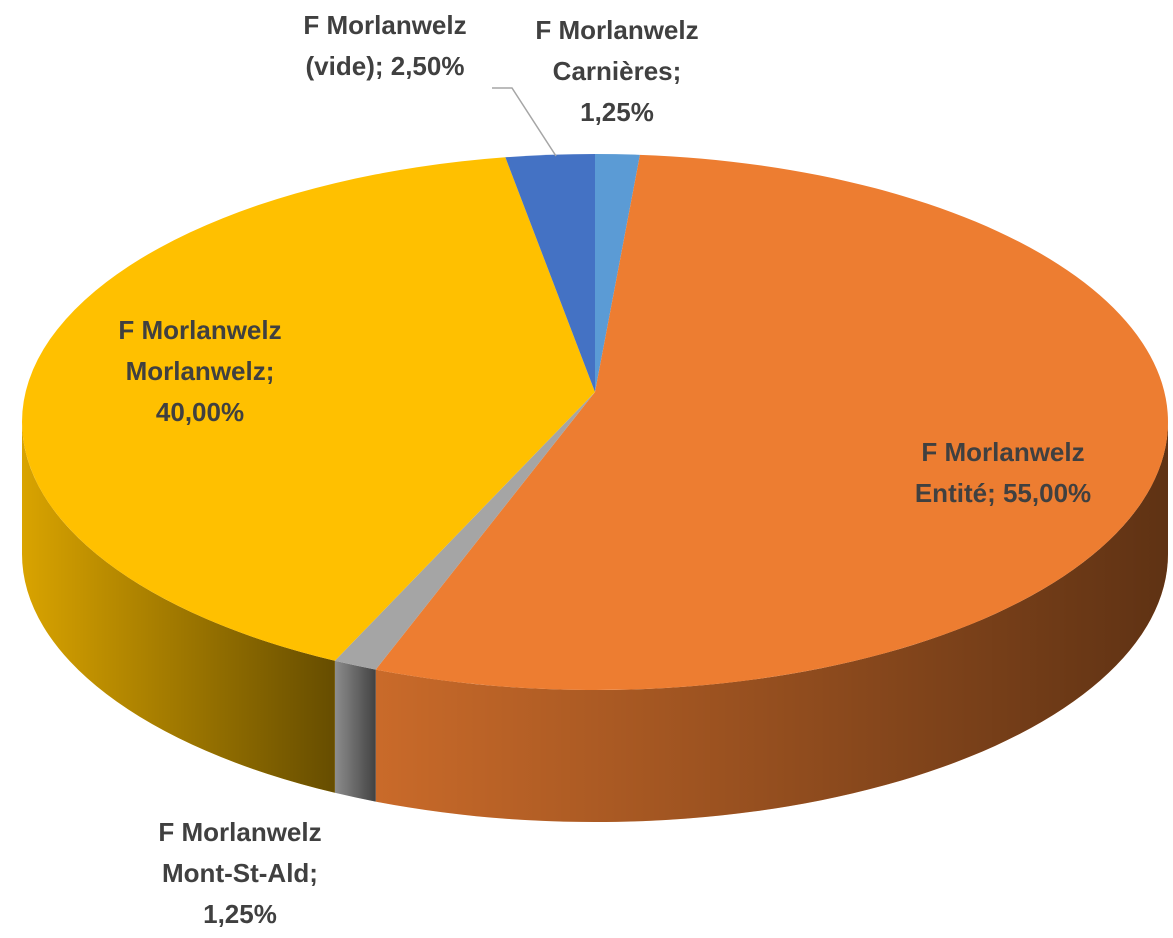  I want to click on value-label: 40,00%, so click(200, 412).